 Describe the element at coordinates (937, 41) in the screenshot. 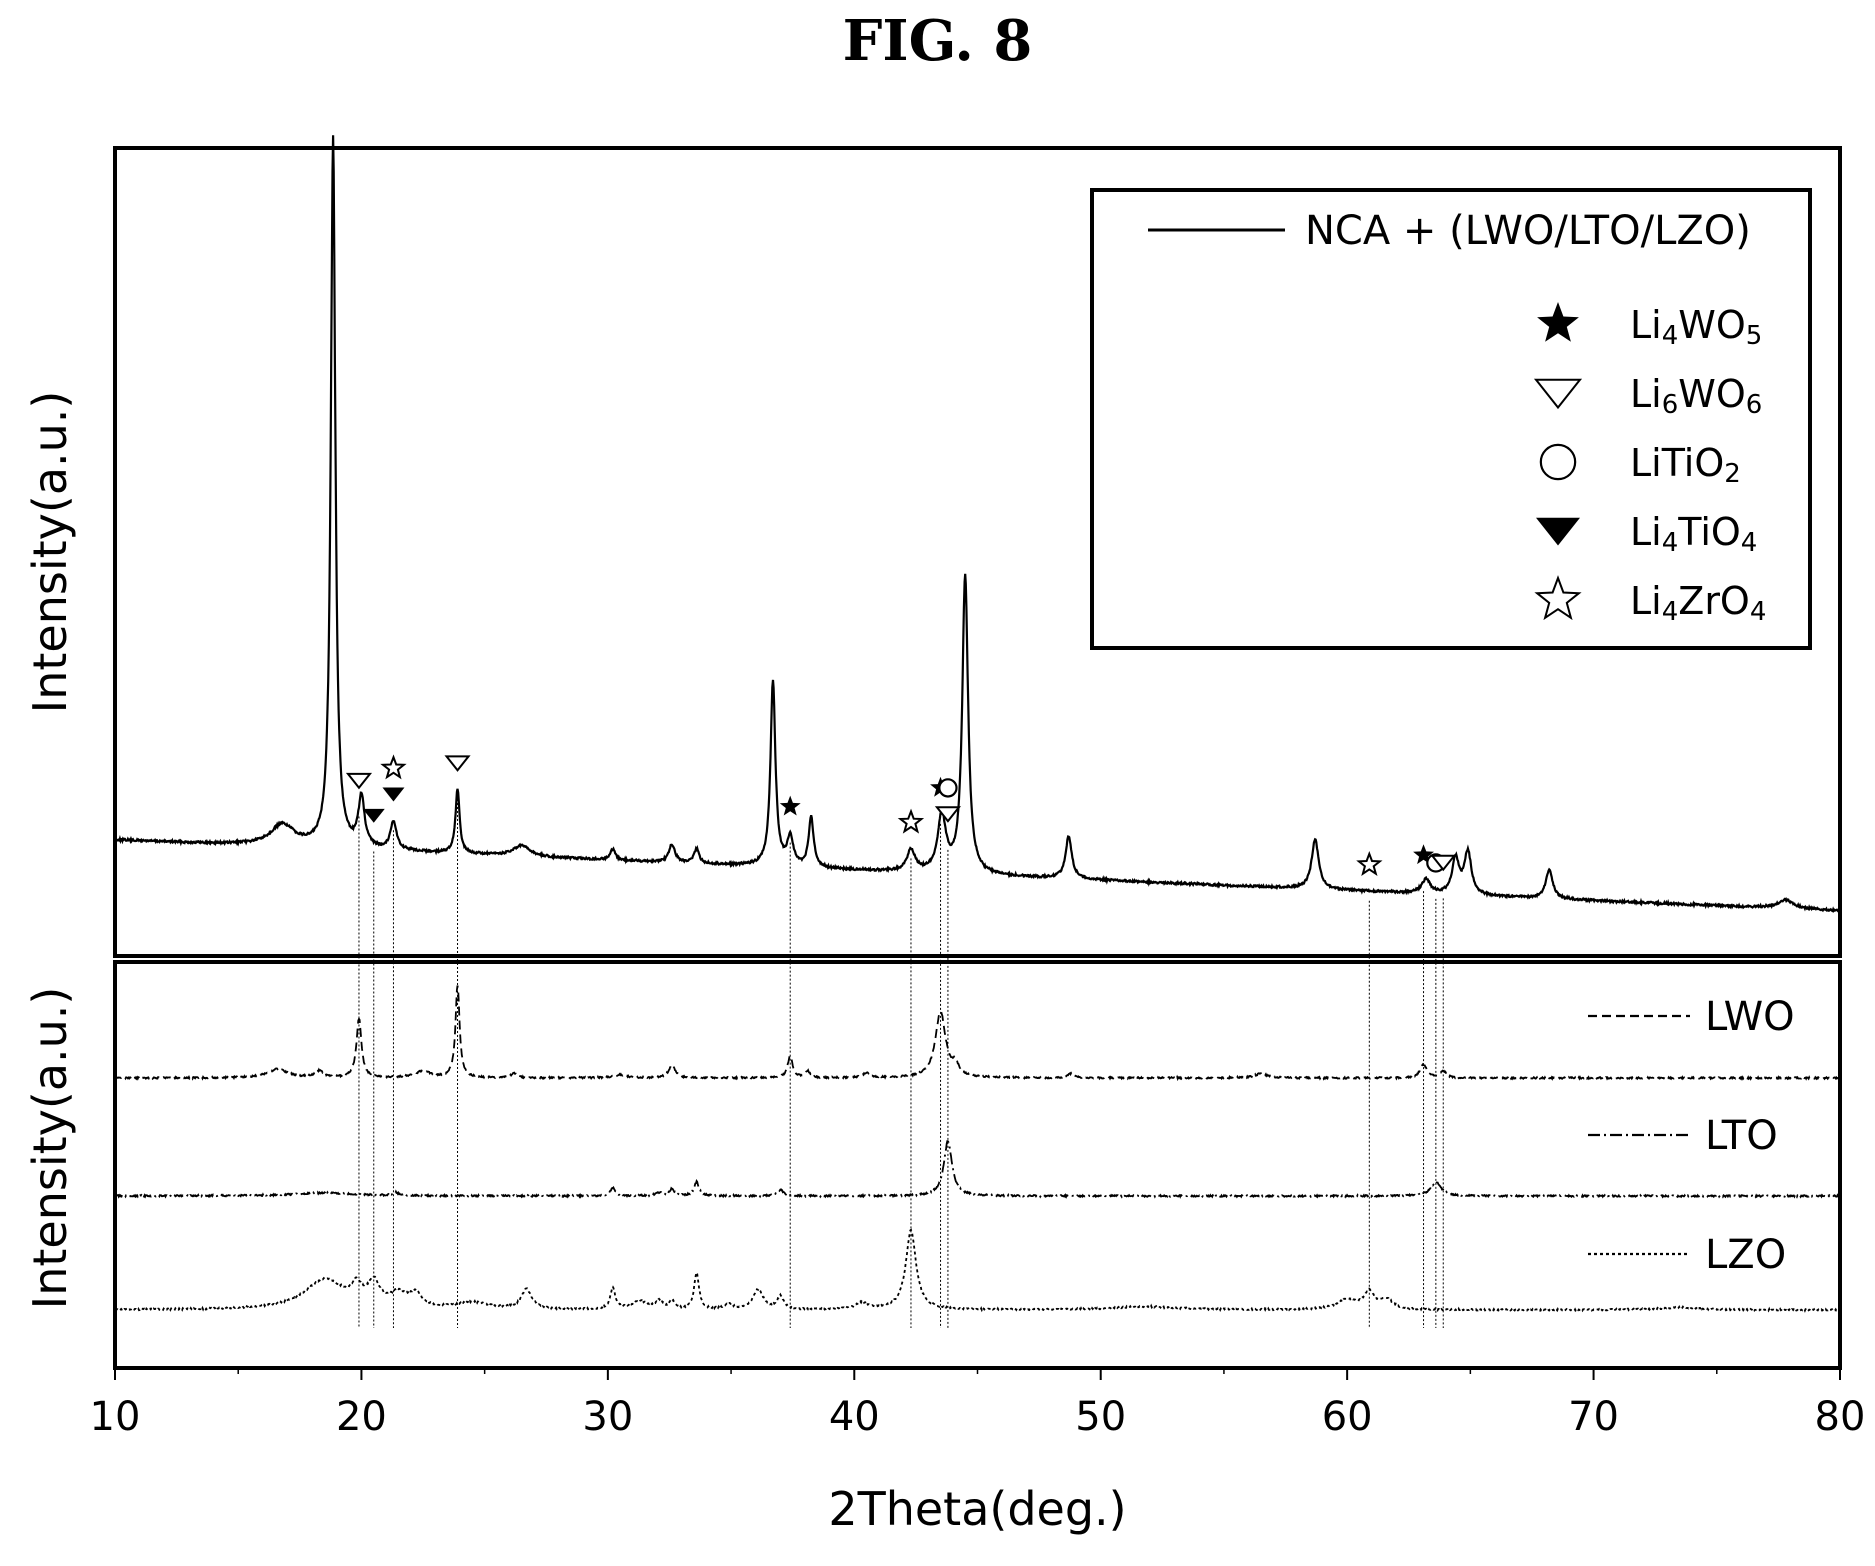

I see `figure-title: FIG. 8` at that location.